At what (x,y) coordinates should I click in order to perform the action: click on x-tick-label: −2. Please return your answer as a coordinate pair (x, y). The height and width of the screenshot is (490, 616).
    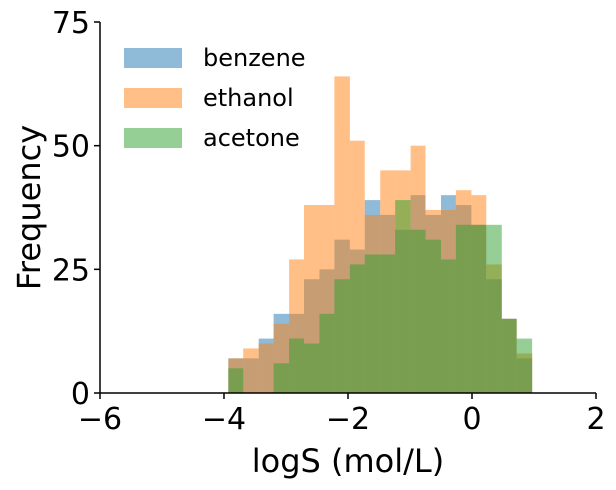
    Looking at the image, I should click on (348, 419).